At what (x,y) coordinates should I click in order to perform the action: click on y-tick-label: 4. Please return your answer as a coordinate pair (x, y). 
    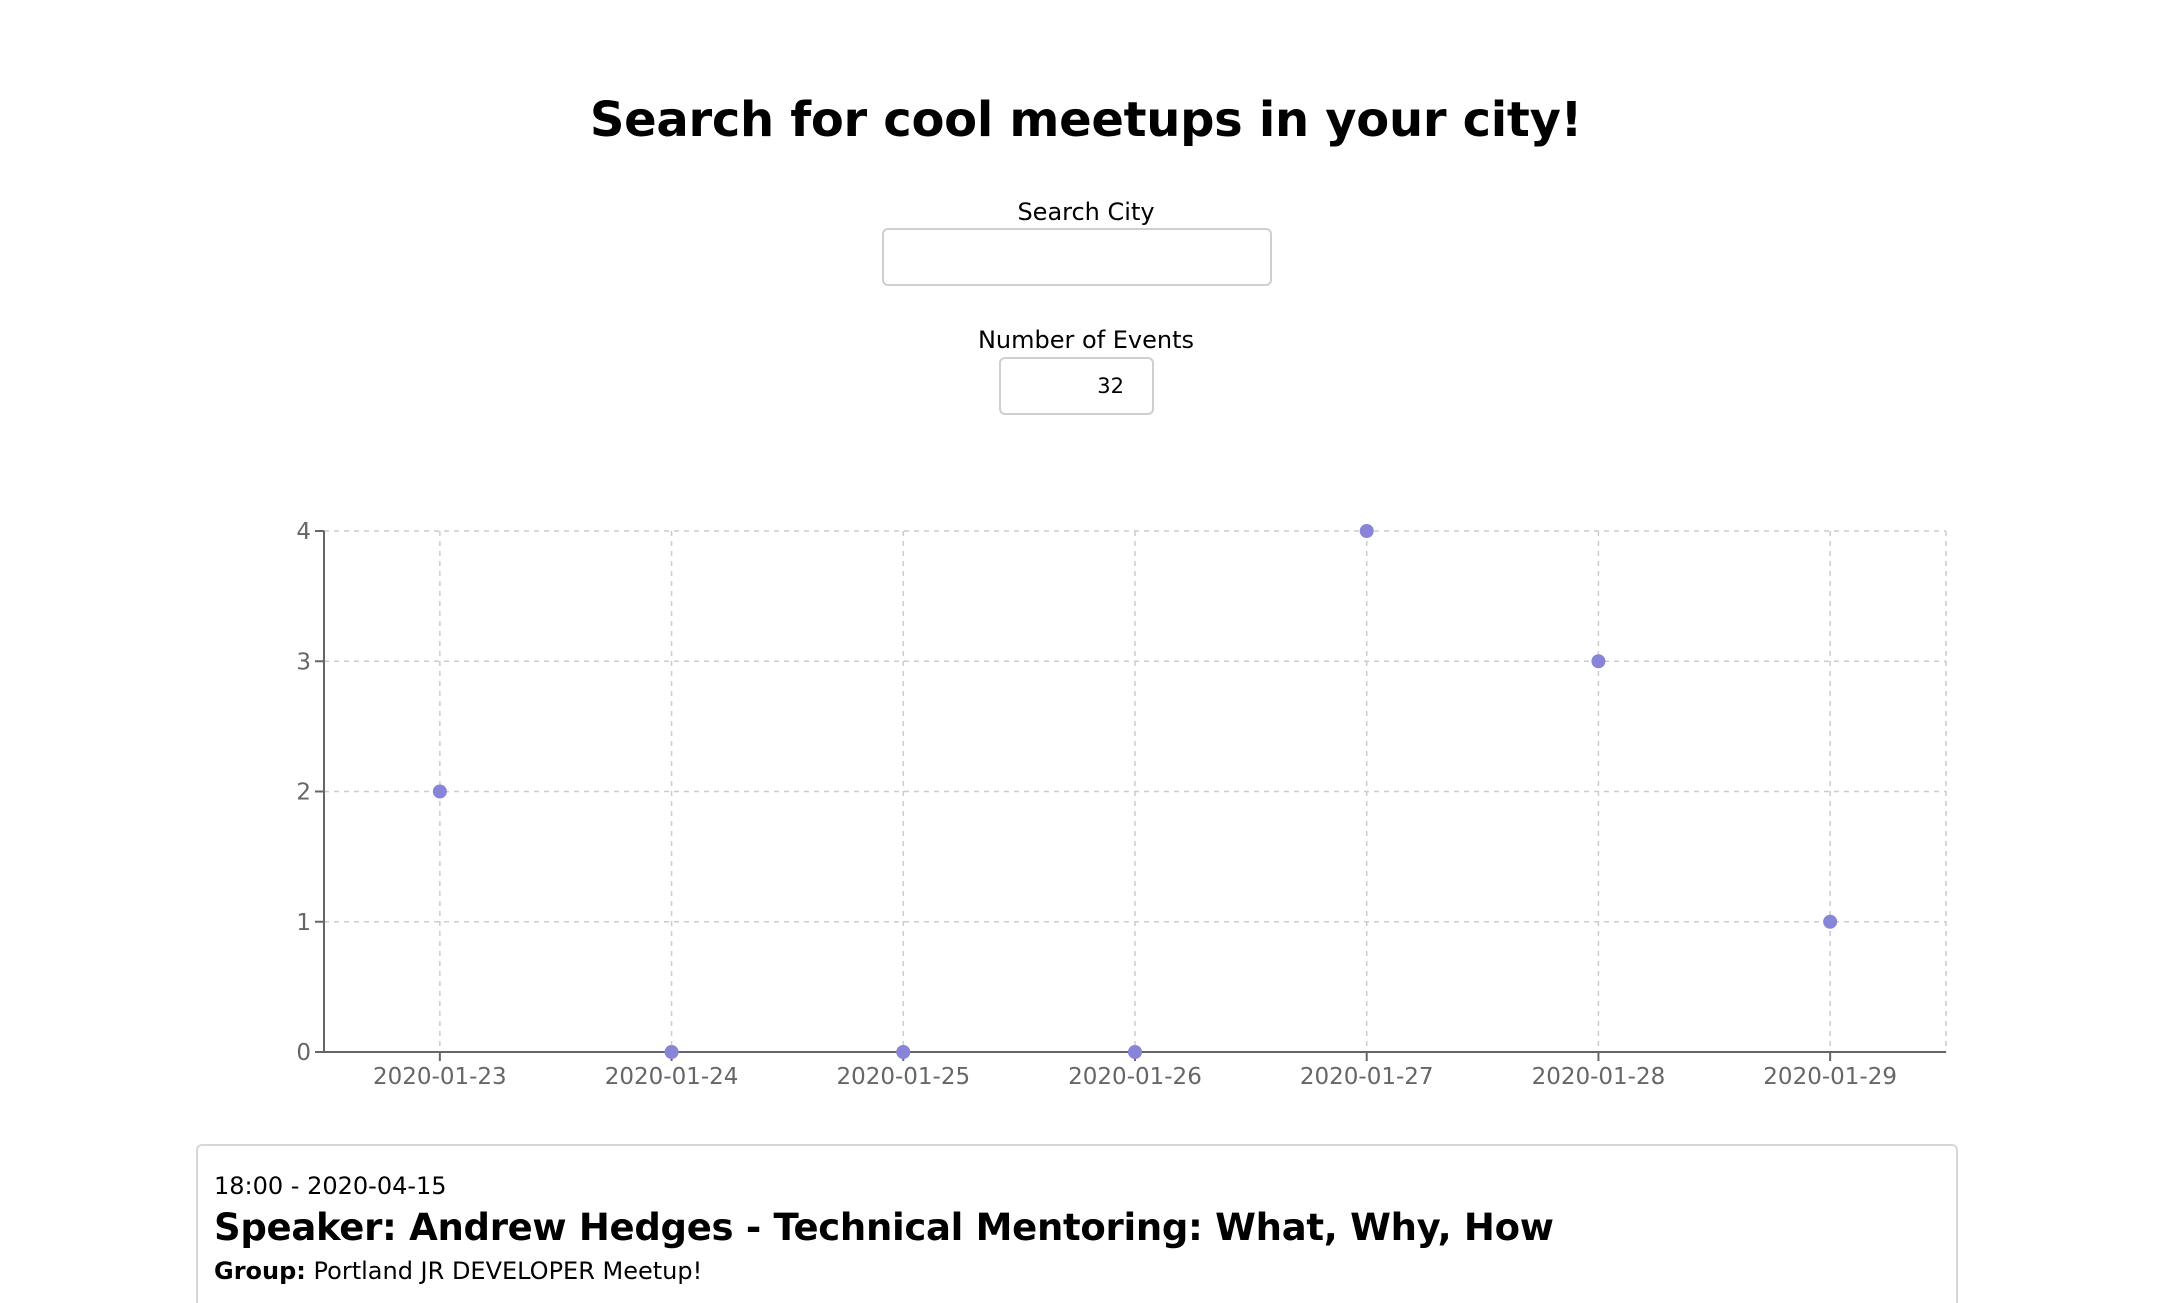
    Looking at the image, I should click on (303, 532).